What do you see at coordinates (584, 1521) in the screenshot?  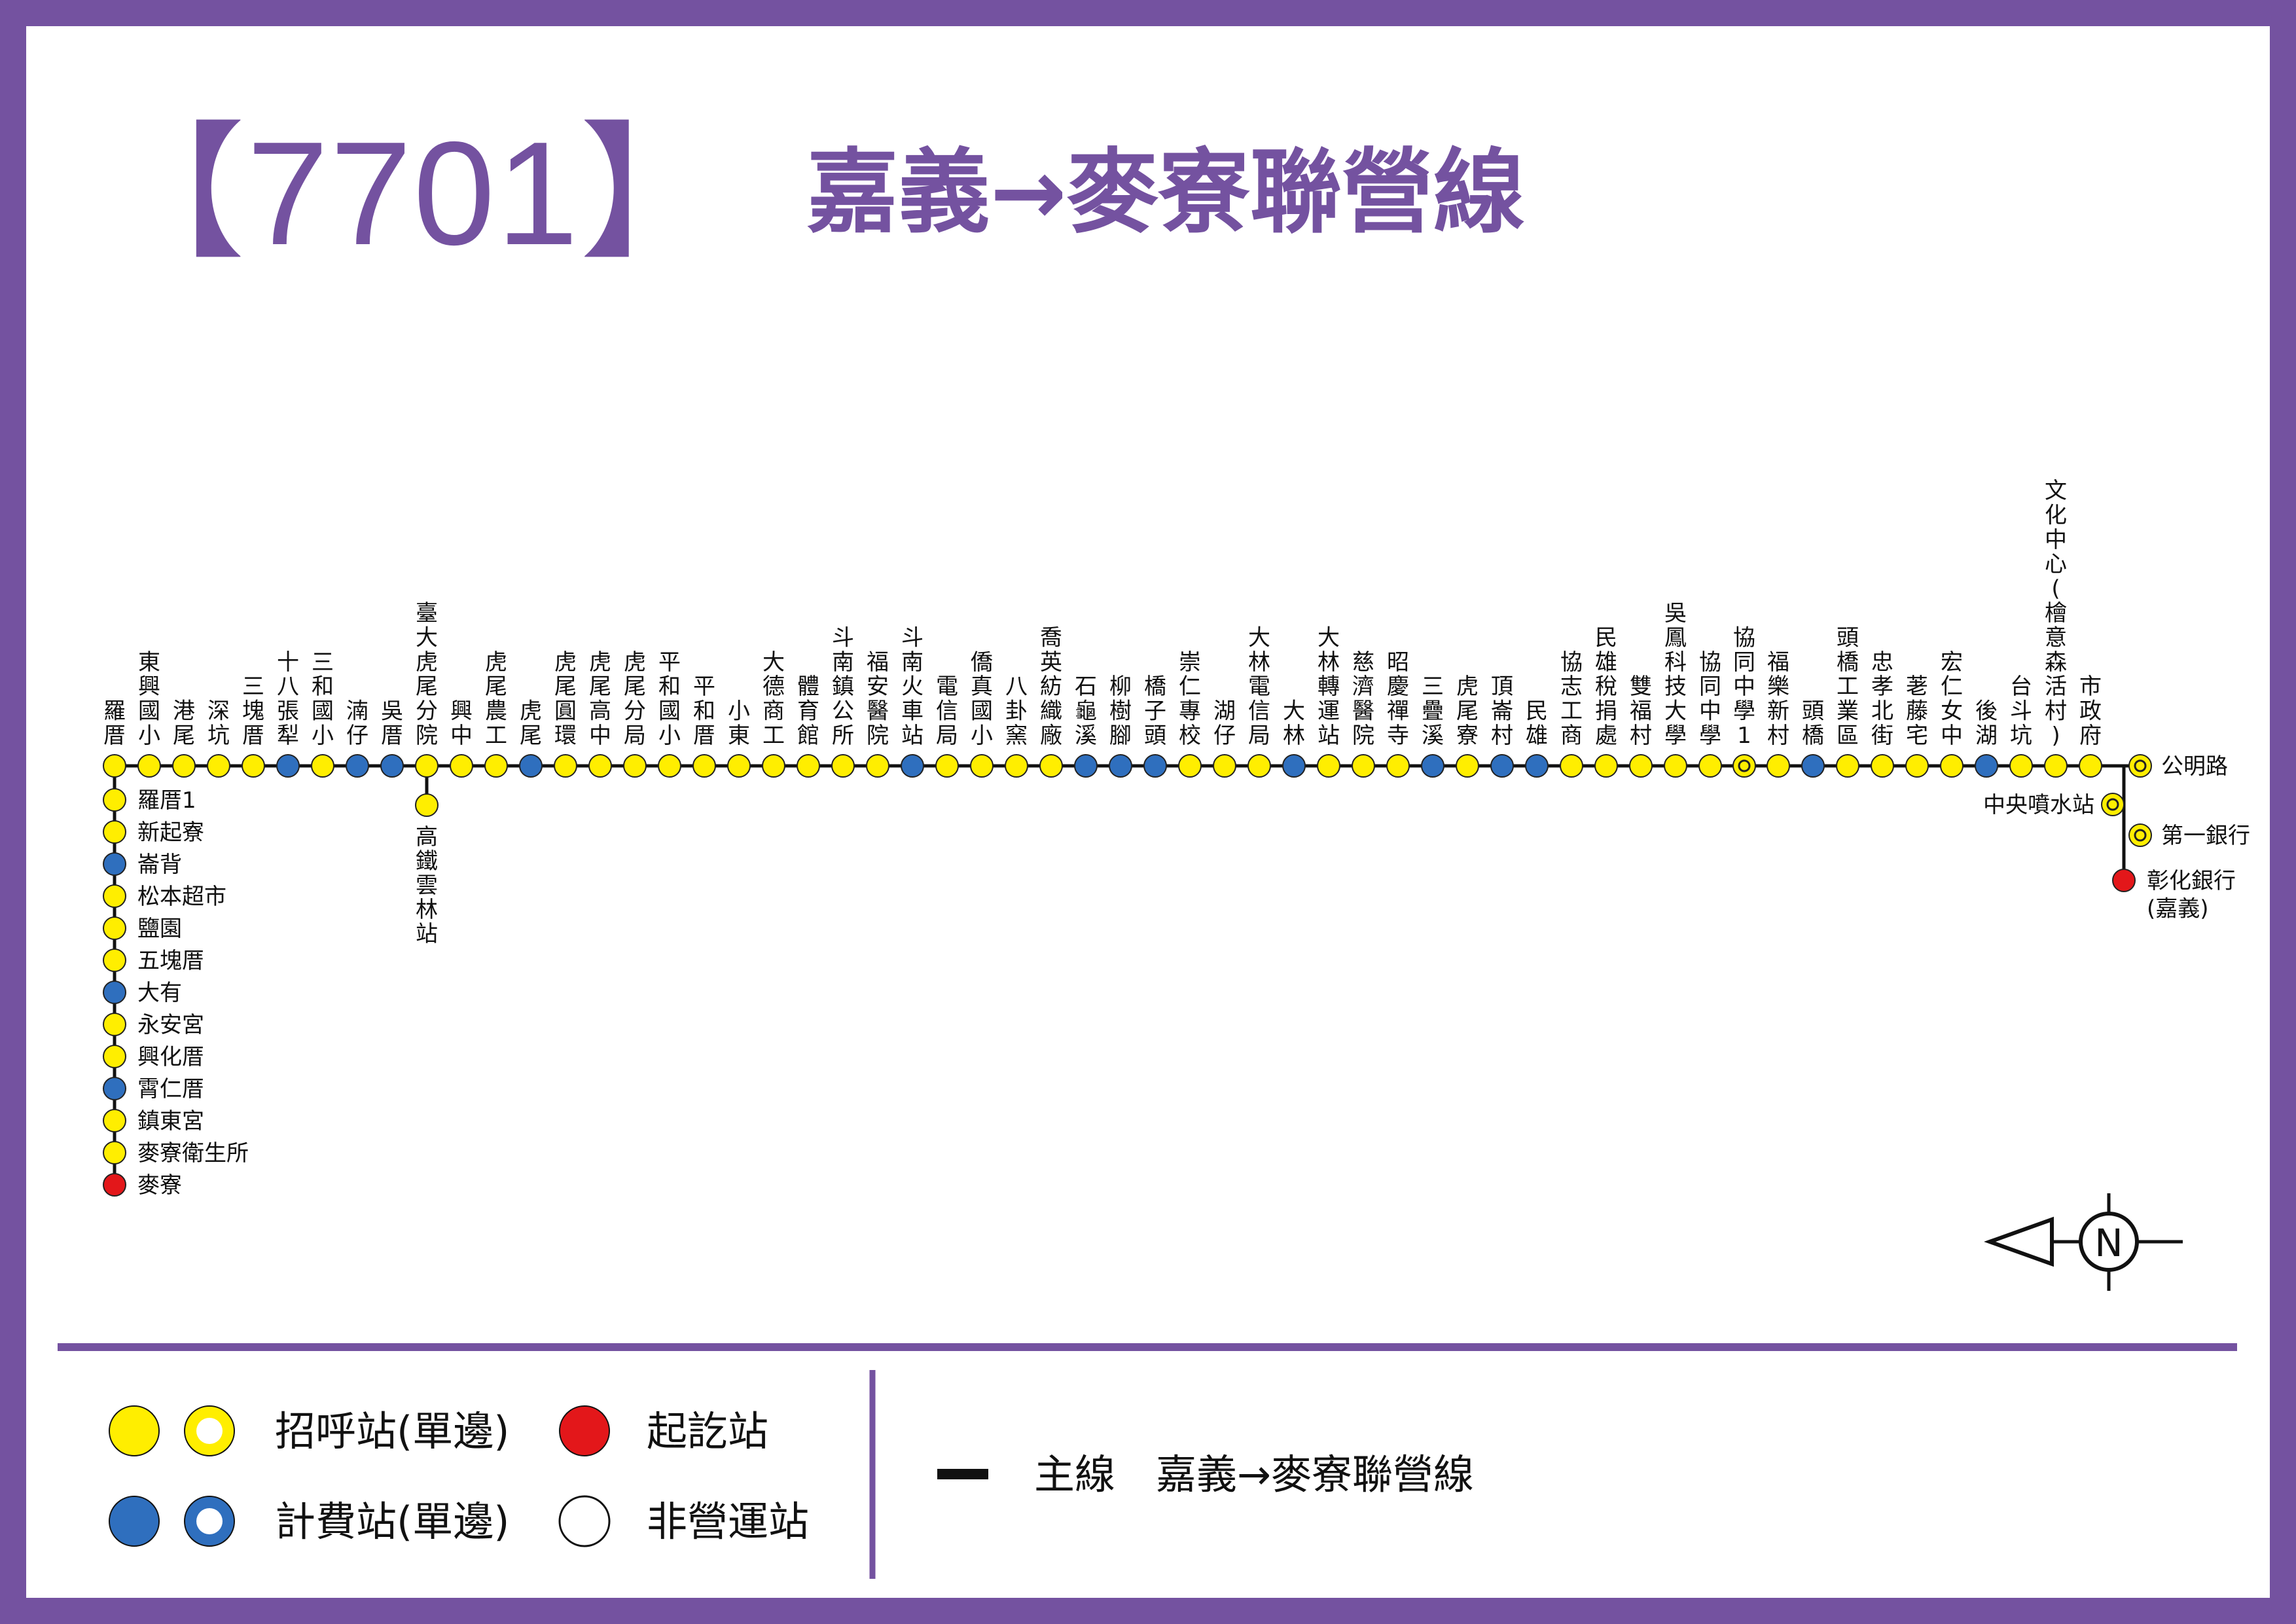 I see `legend-non-operating-dot` at bounding box center [584, 1521].